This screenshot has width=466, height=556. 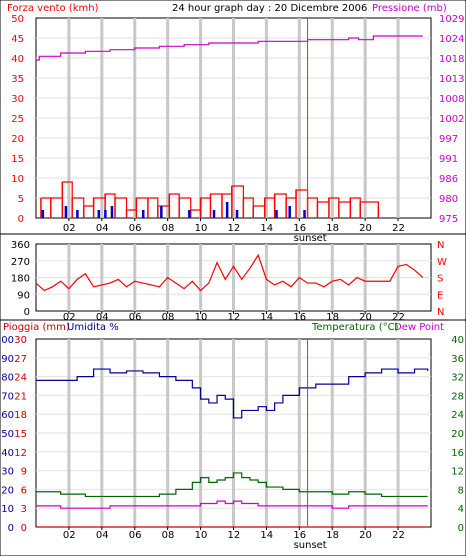 What do you see at coordinates (24, 472) in the screenshot?
I see `rain-tick-label: 9` at bounding box center [24, 472].